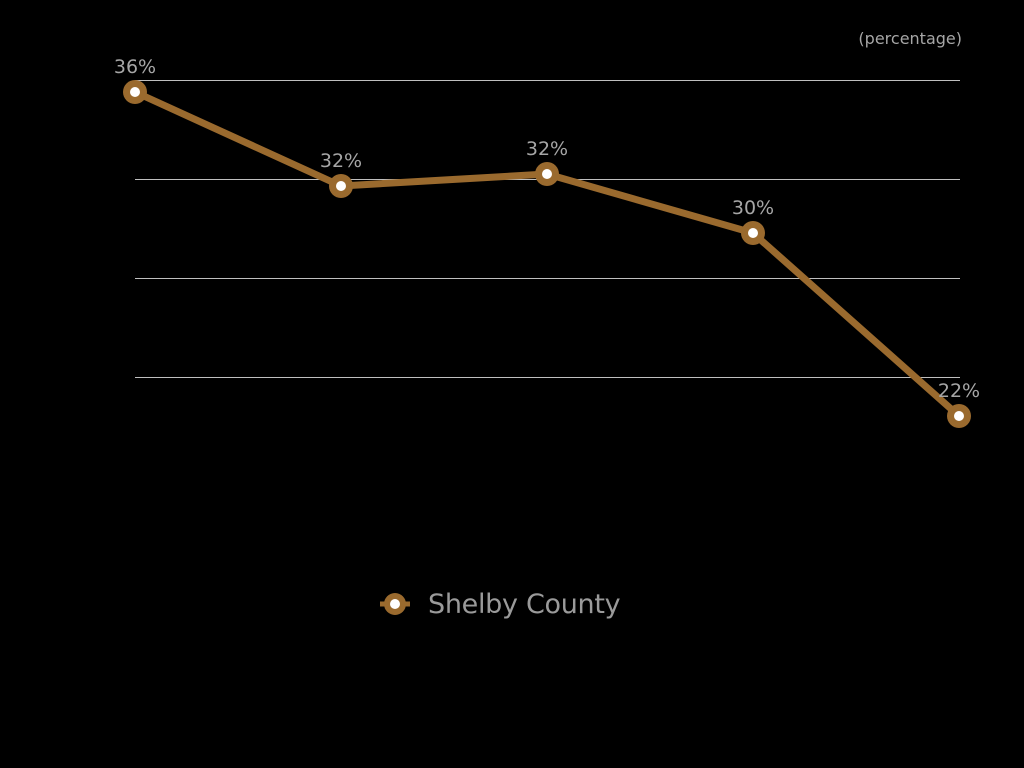 This screenshot has width=1024, height=768. What do you see at coordinates (135, 67) in the screenshot?
I see `data-label: 36%` at bounding box center [135, 67].